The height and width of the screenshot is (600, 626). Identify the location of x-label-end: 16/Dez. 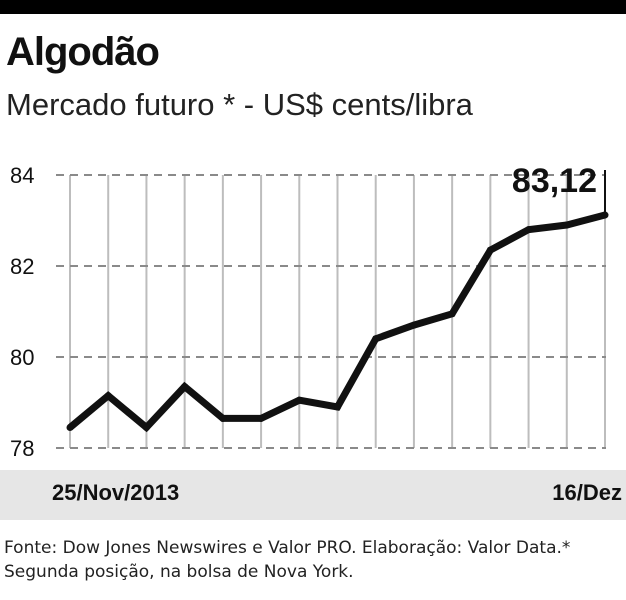
(587, 492).